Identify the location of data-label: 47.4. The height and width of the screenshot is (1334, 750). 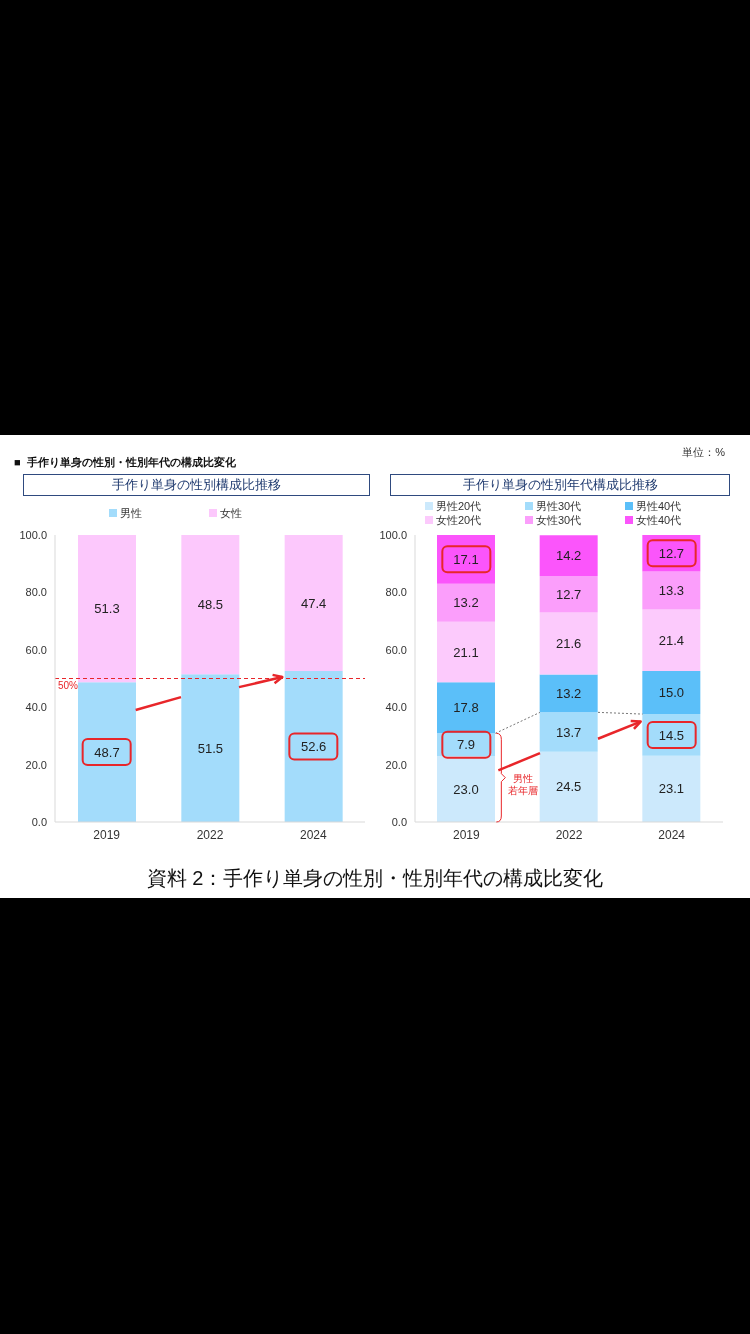
(314, 603).